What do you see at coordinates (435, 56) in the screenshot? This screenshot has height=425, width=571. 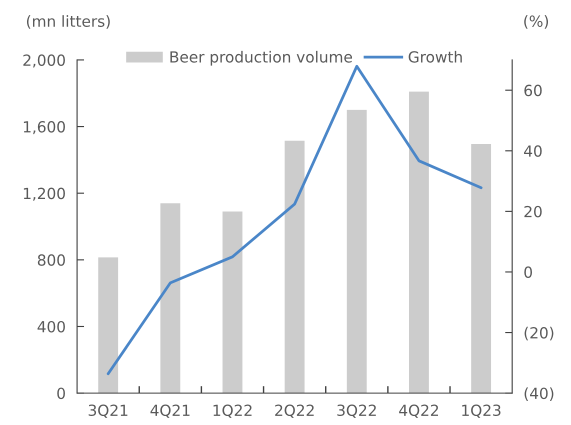 I see `legend-label: Growth` at bounding box center [435, 56].